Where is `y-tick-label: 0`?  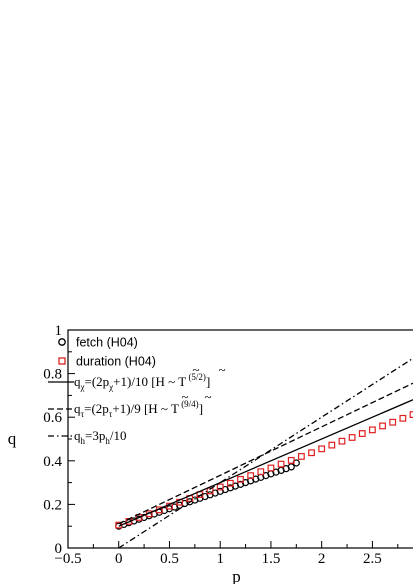 y-tick-label: 0 is located at coordinates (59, 549).